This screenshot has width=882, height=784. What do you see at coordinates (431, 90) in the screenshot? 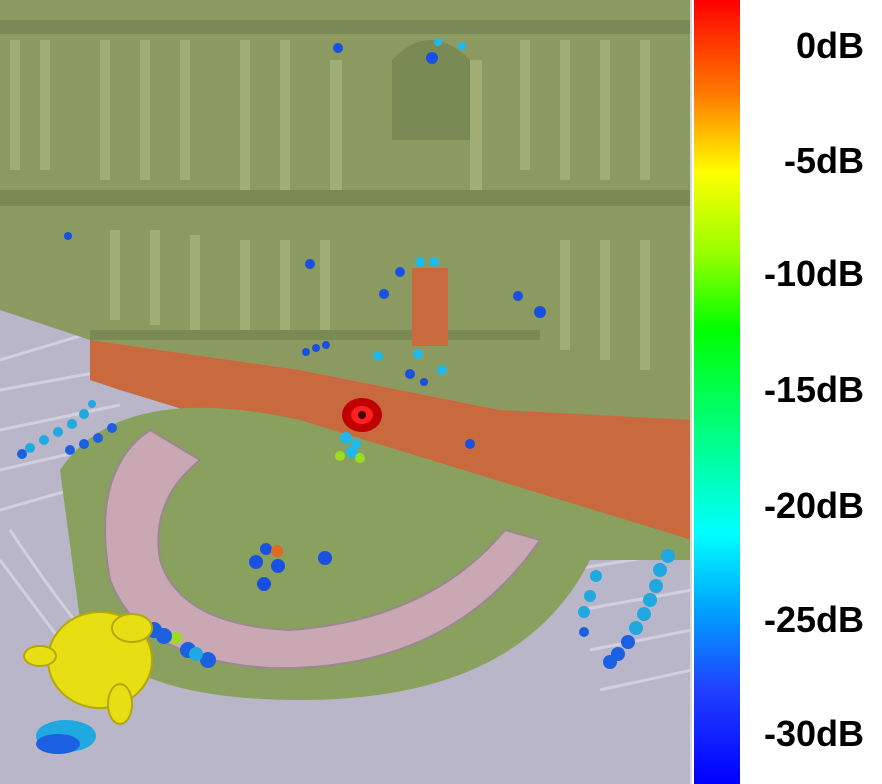
I see `central-arch` at bounding box center [431, 90].